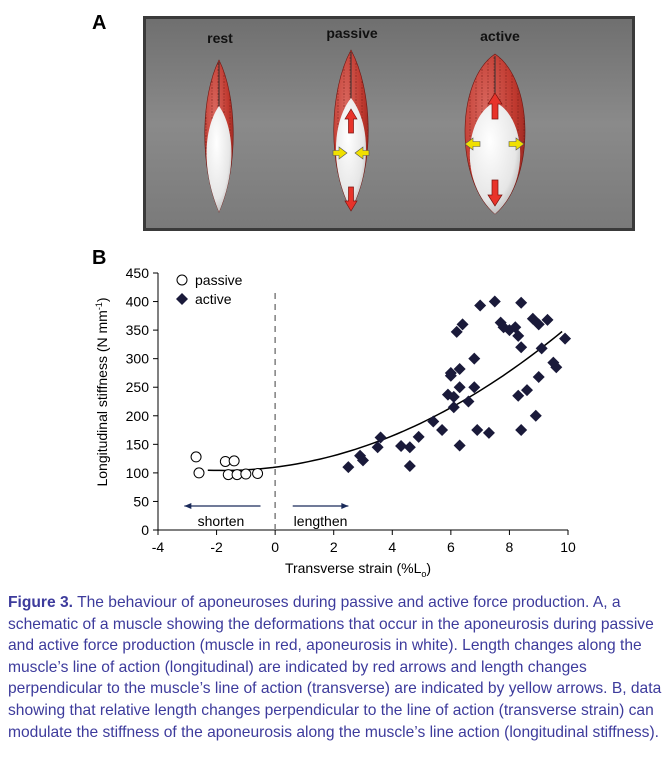 The image size is (671, 770). Describe the element at coordinates (351, 199) in the screenshot. I see `passive-longitudinal-down-arrow-icon` at that location.